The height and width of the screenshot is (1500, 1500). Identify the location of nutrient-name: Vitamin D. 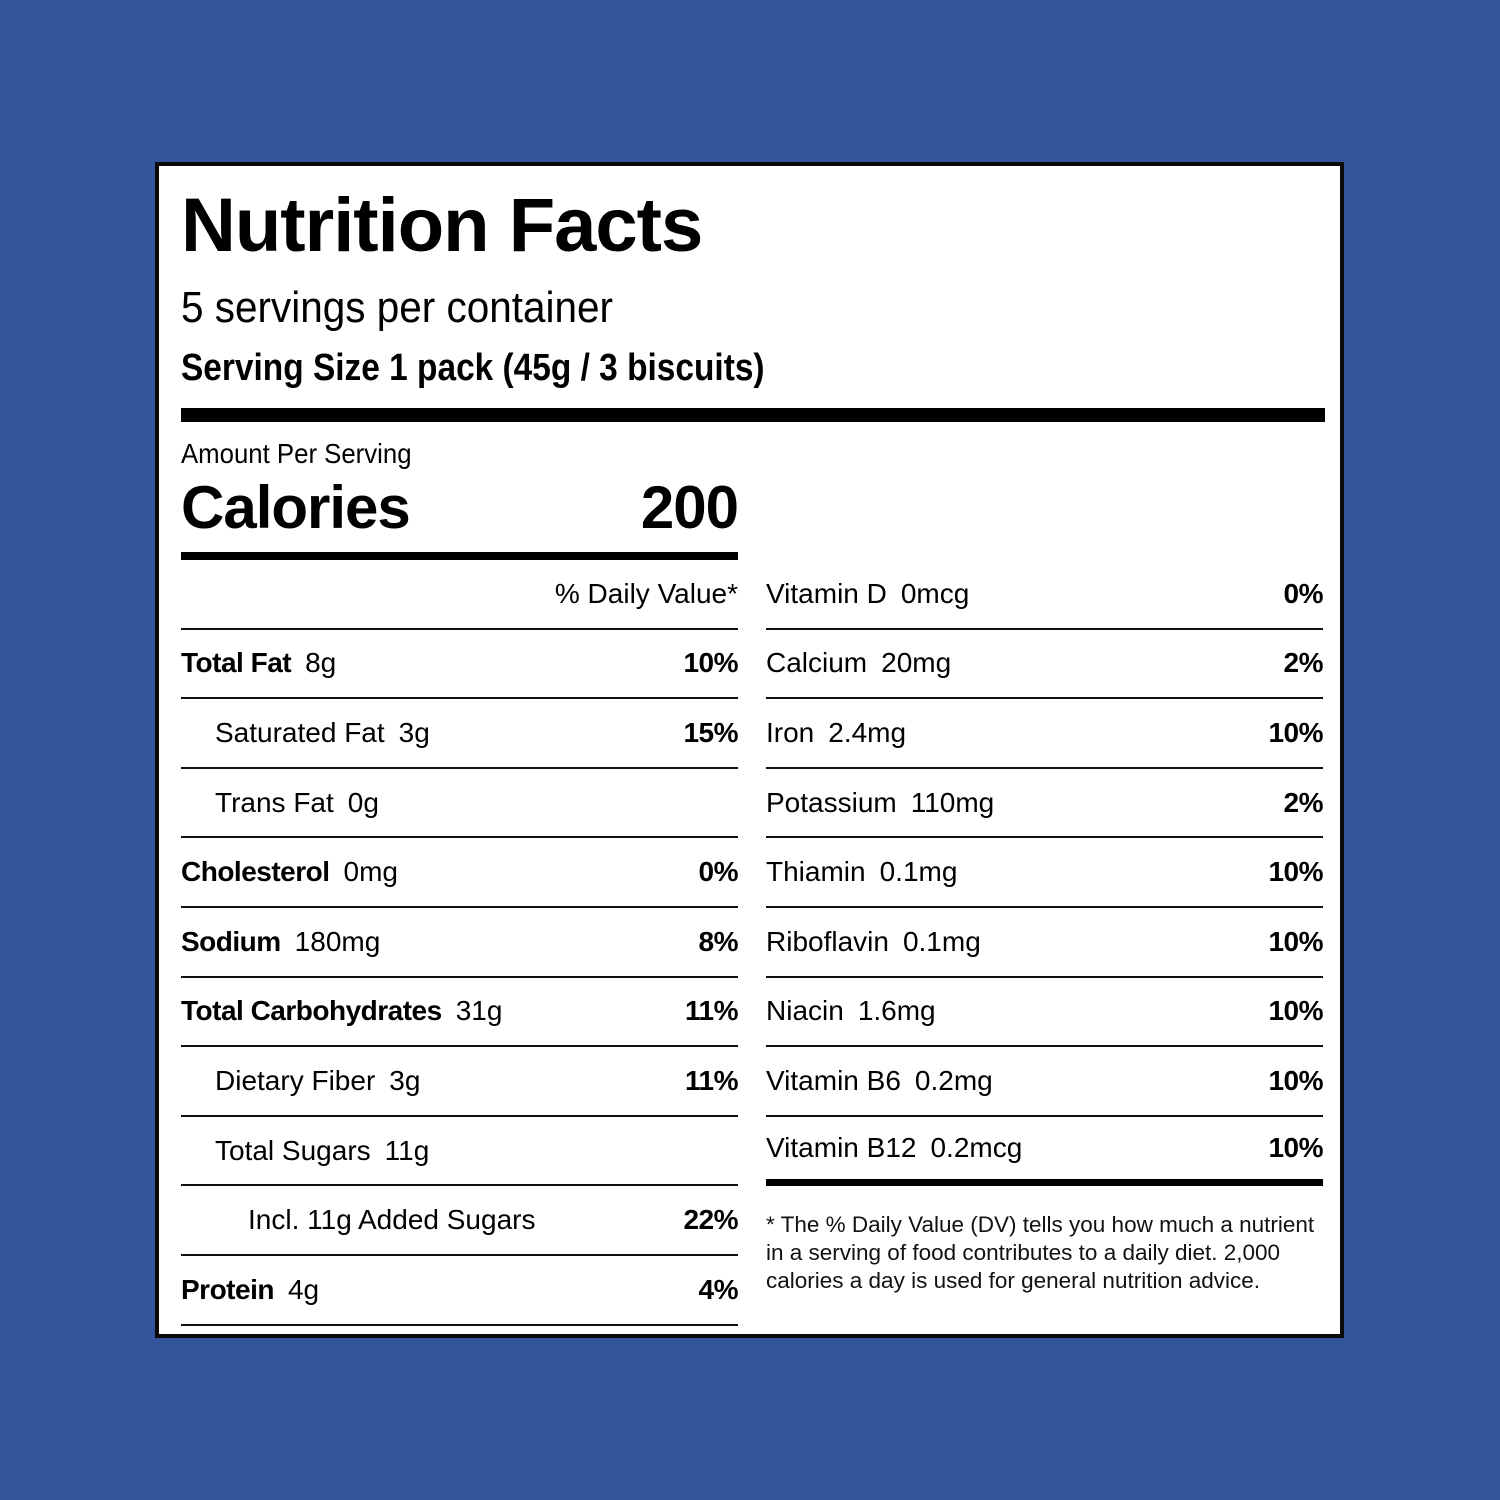
(826, 593).